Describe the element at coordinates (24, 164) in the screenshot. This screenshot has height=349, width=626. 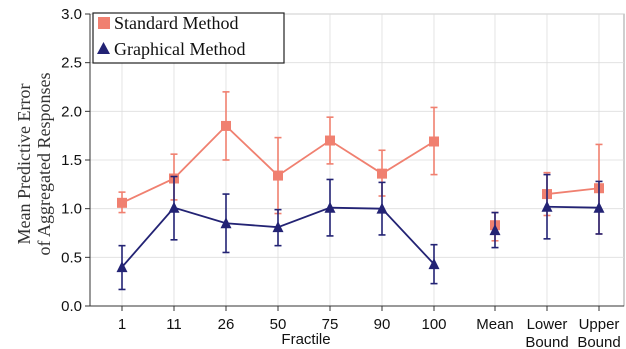
I see `y-axis-title-line-1: Mean Predictive Error` at that location.